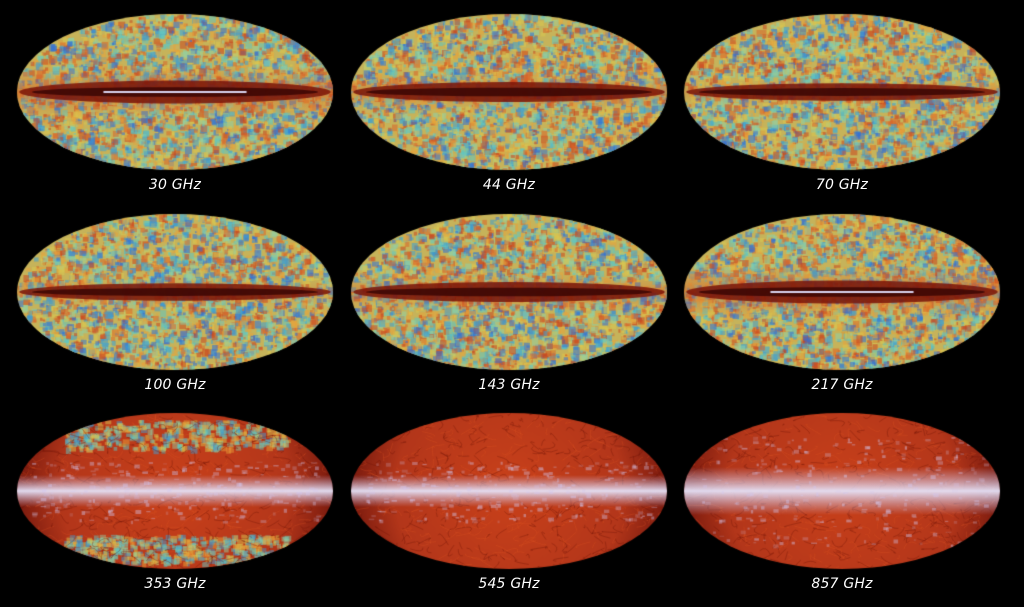 This screenshot has height=607, width=1024. I want to click on sky-map-panel: 100 GHz, so click(175, 305).